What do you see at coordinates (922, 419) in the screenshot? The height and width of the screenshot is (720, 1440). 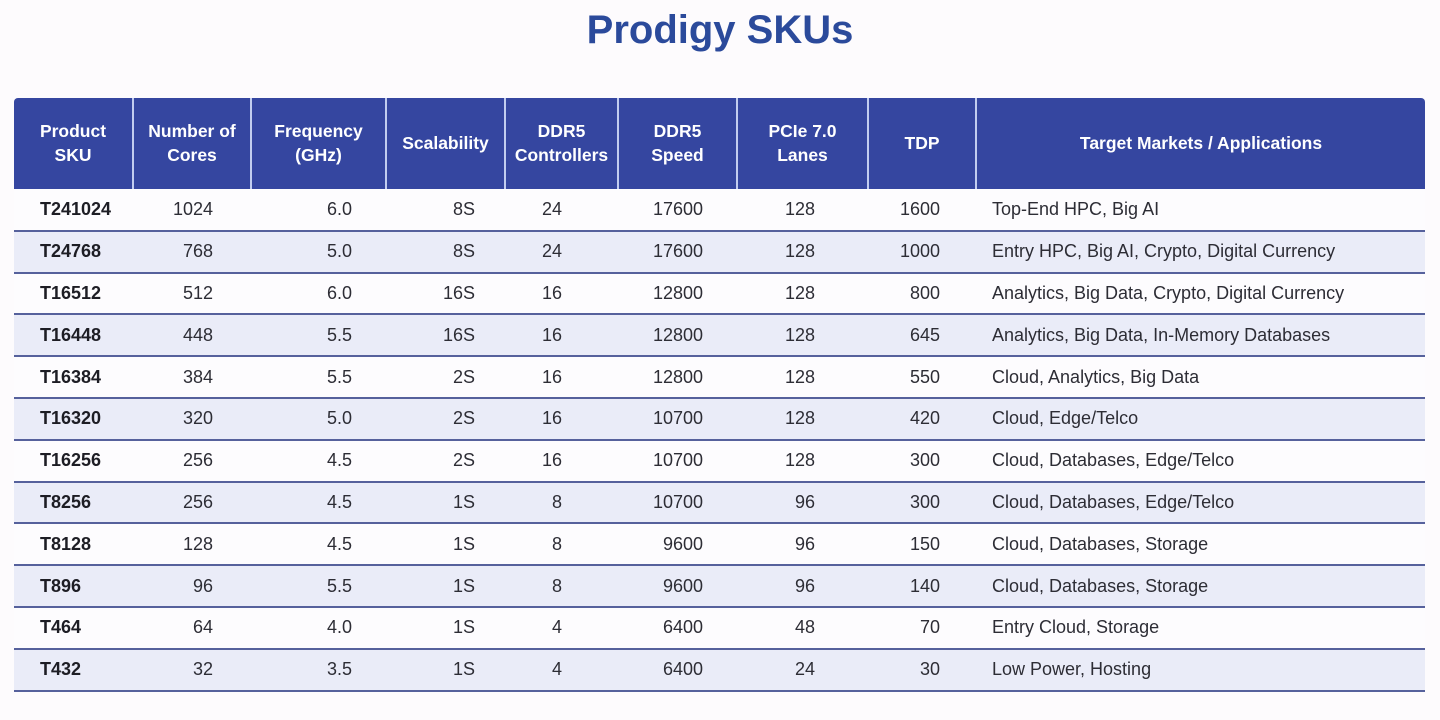 I see `cell-tdp: 420` at bounding box center [922, 419].